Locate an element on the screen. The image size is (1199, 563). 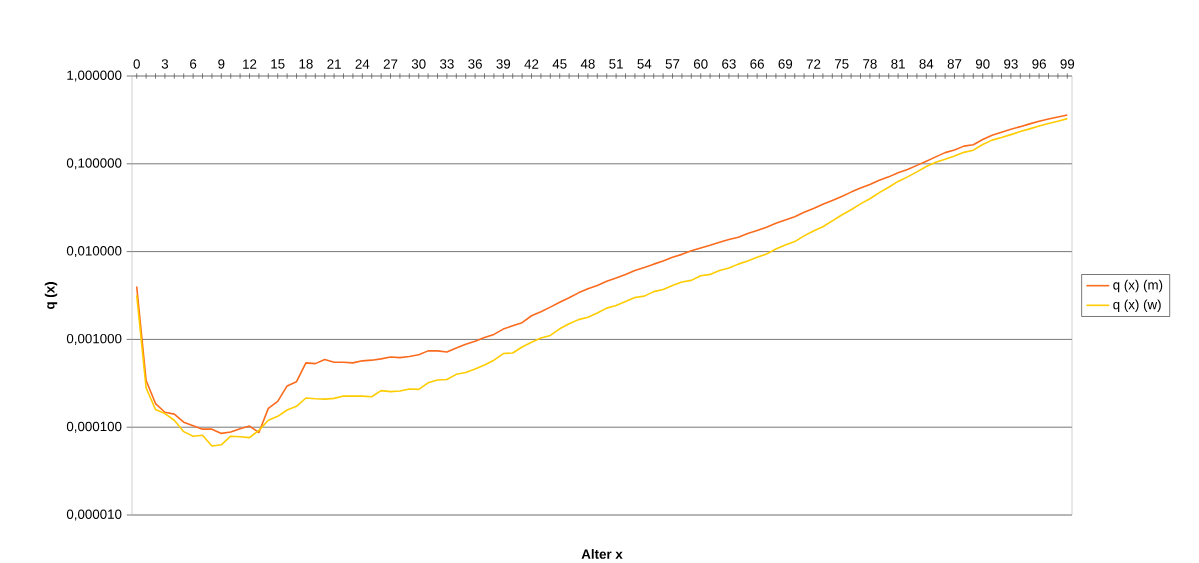
y-axis-title: q (x) is located at coordinates (51, 296).